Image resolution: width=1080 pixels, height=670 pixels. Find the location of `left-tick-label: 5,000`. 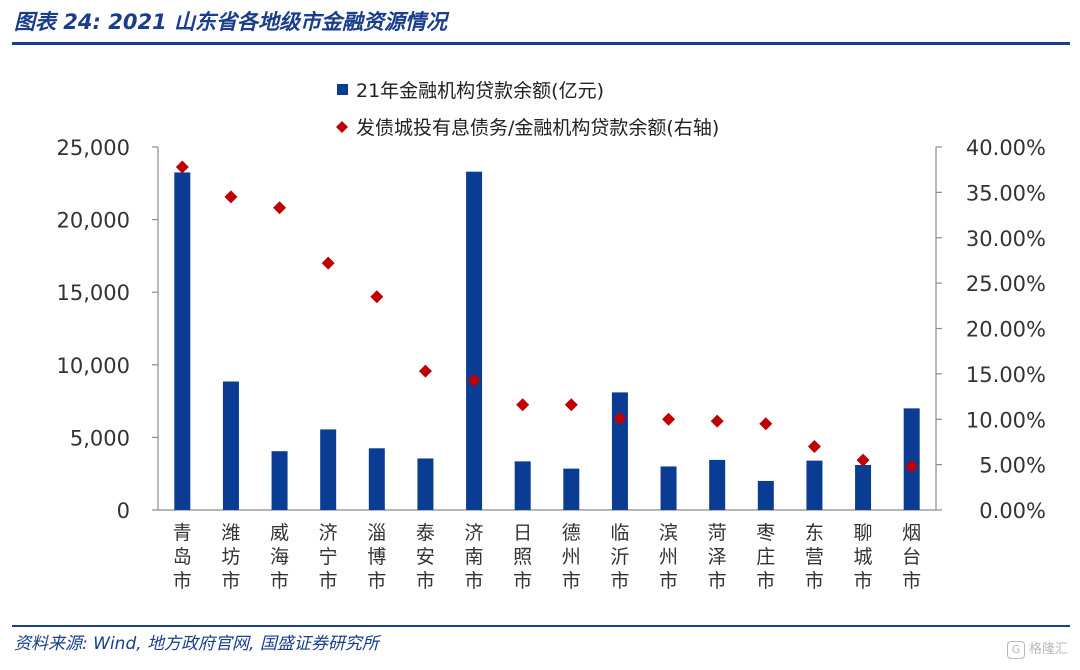

left-tick-label: 5,000 is located at coordinates (100, 438).